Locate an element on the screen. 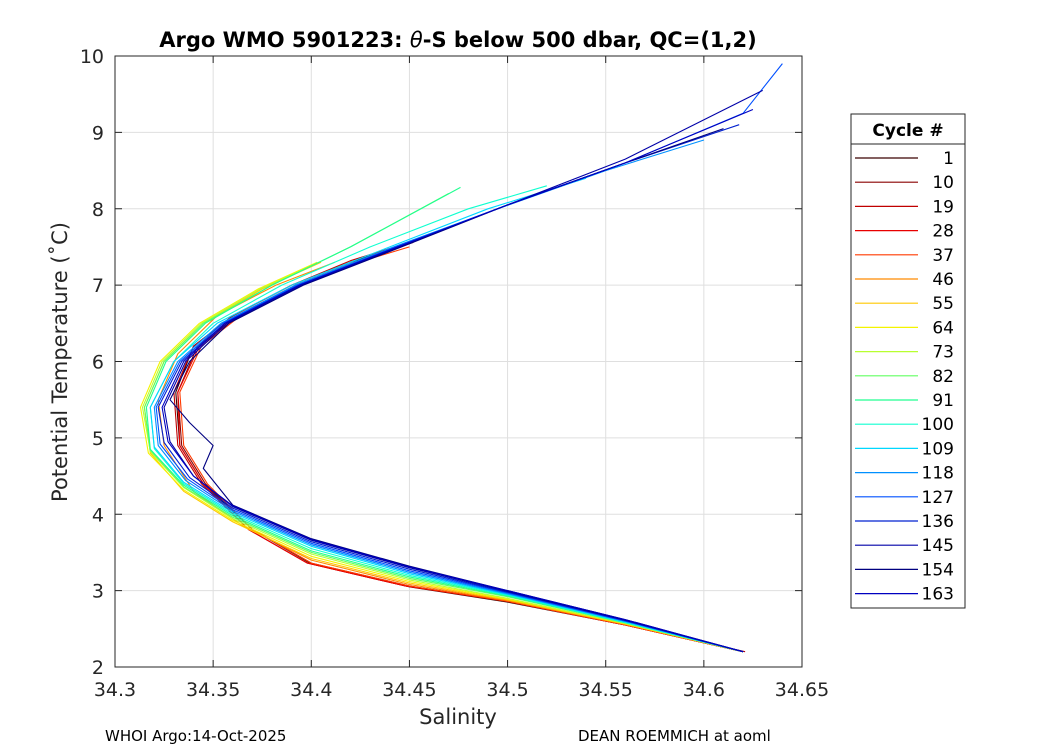 The height and width of the screenshot is (750, 1050). legend-label: 46 is located at coordinates (943, 280).